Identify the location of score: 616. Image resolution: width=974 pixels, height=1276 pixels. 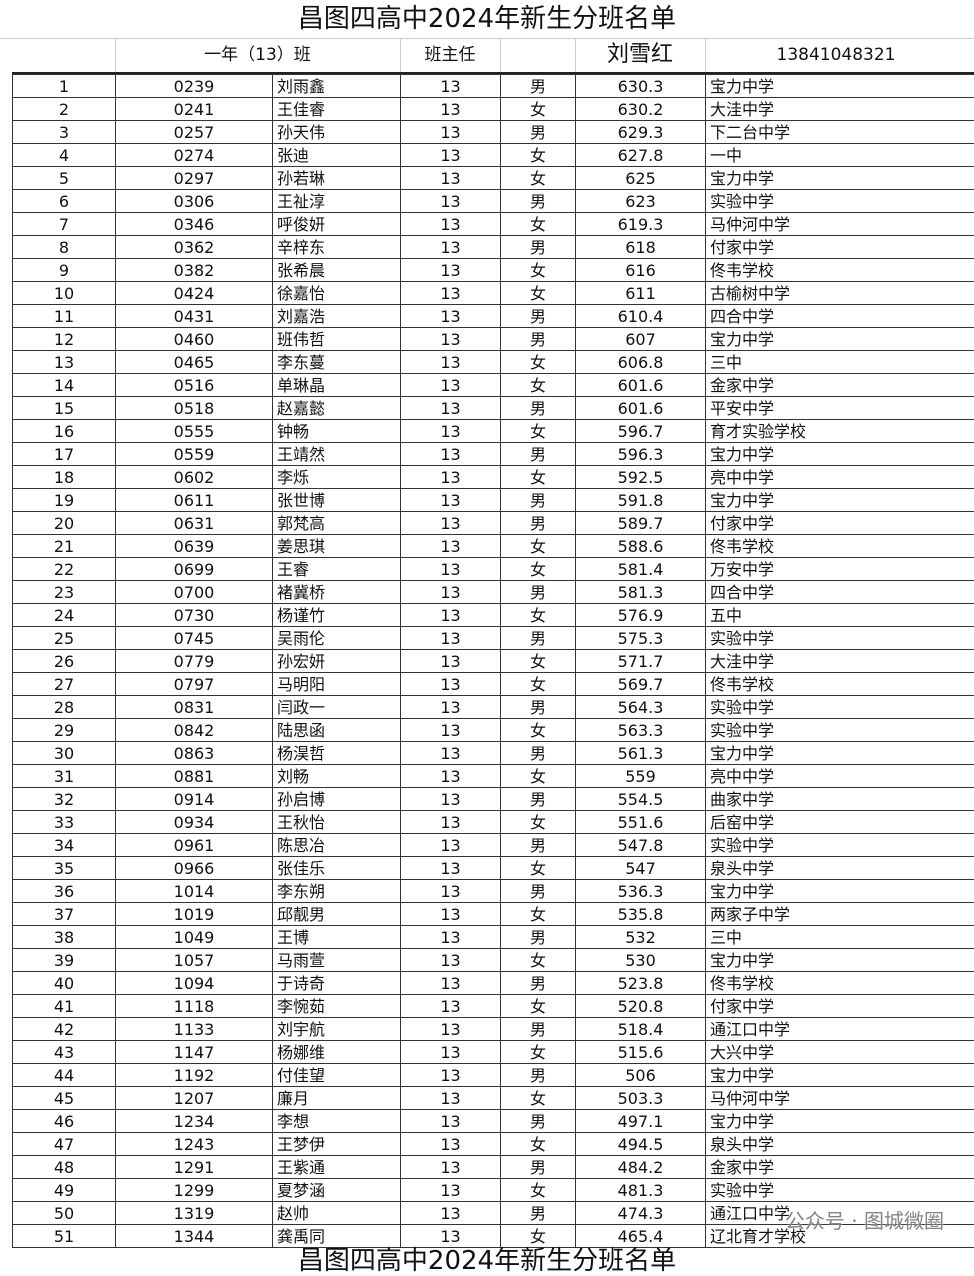
(640, 270).